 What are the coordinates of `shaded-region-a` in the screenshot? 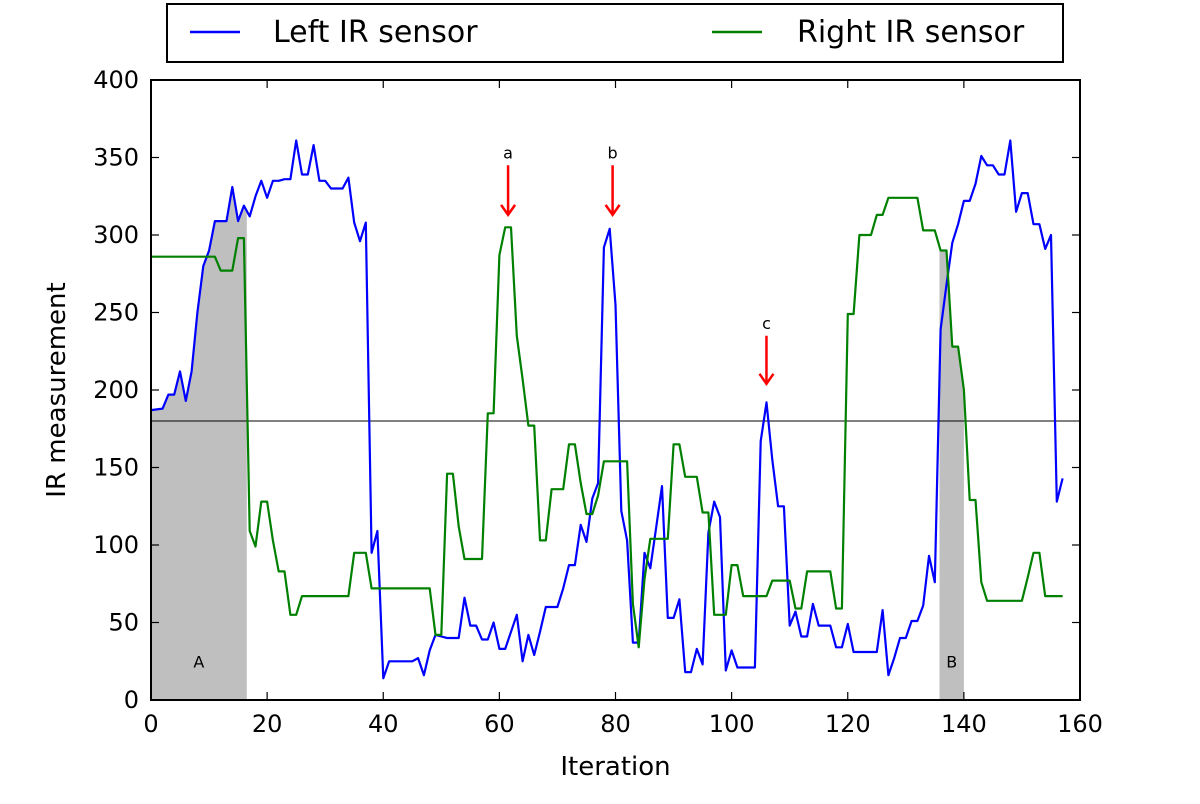 It's located at (199, 443).